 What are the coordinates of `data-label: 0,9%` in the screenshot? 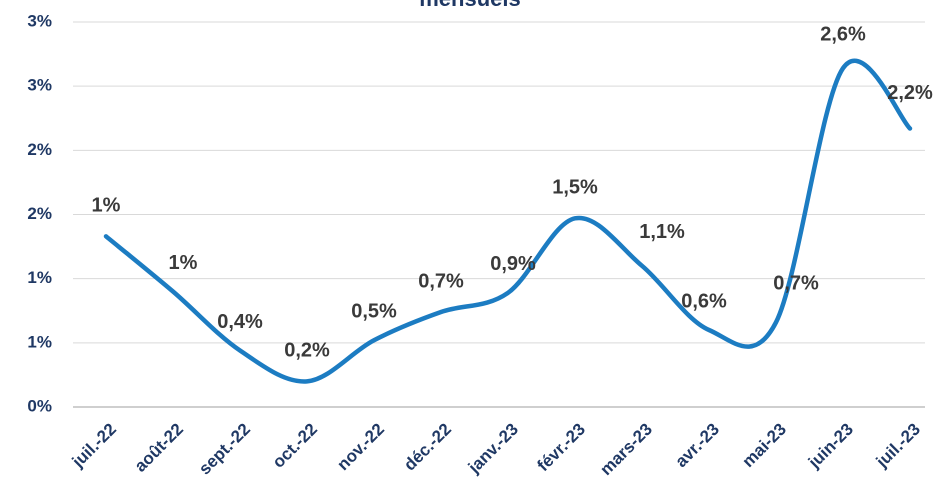 It's located at (513, 264).